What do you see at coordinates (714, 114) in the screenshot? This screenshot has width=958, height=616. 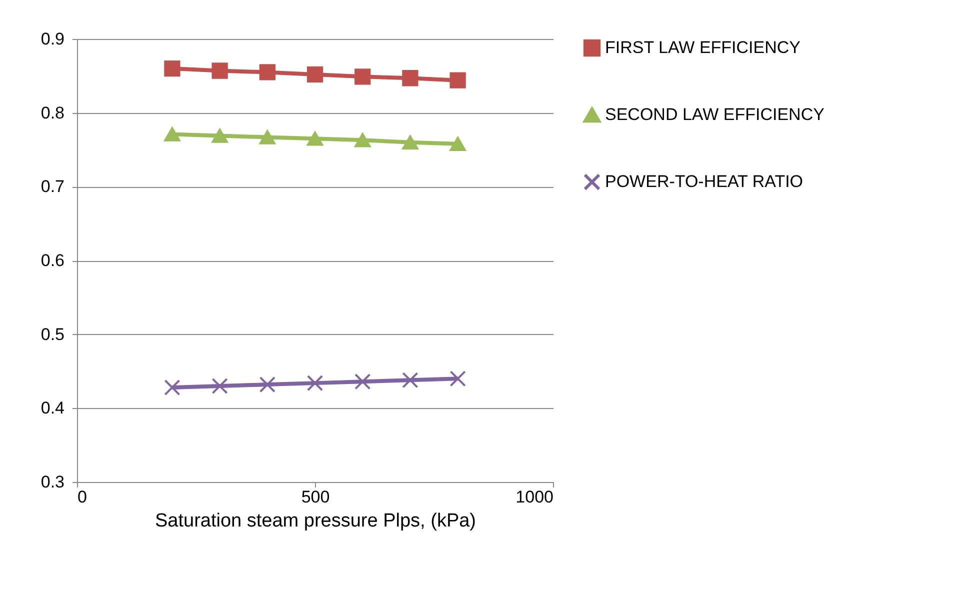 I see `legend-label: SECOND LAW EFFICIENCY` at bounding box center [714, 114].